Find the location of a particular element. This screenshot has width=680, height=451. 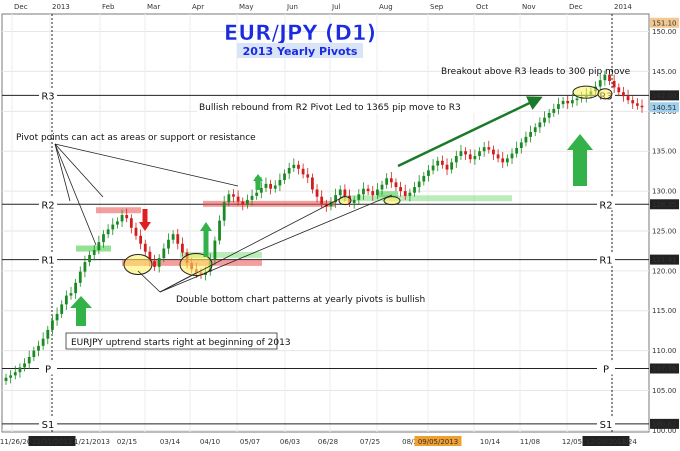

y-tick-label: 100.00 is located at coordinates (664, 431).